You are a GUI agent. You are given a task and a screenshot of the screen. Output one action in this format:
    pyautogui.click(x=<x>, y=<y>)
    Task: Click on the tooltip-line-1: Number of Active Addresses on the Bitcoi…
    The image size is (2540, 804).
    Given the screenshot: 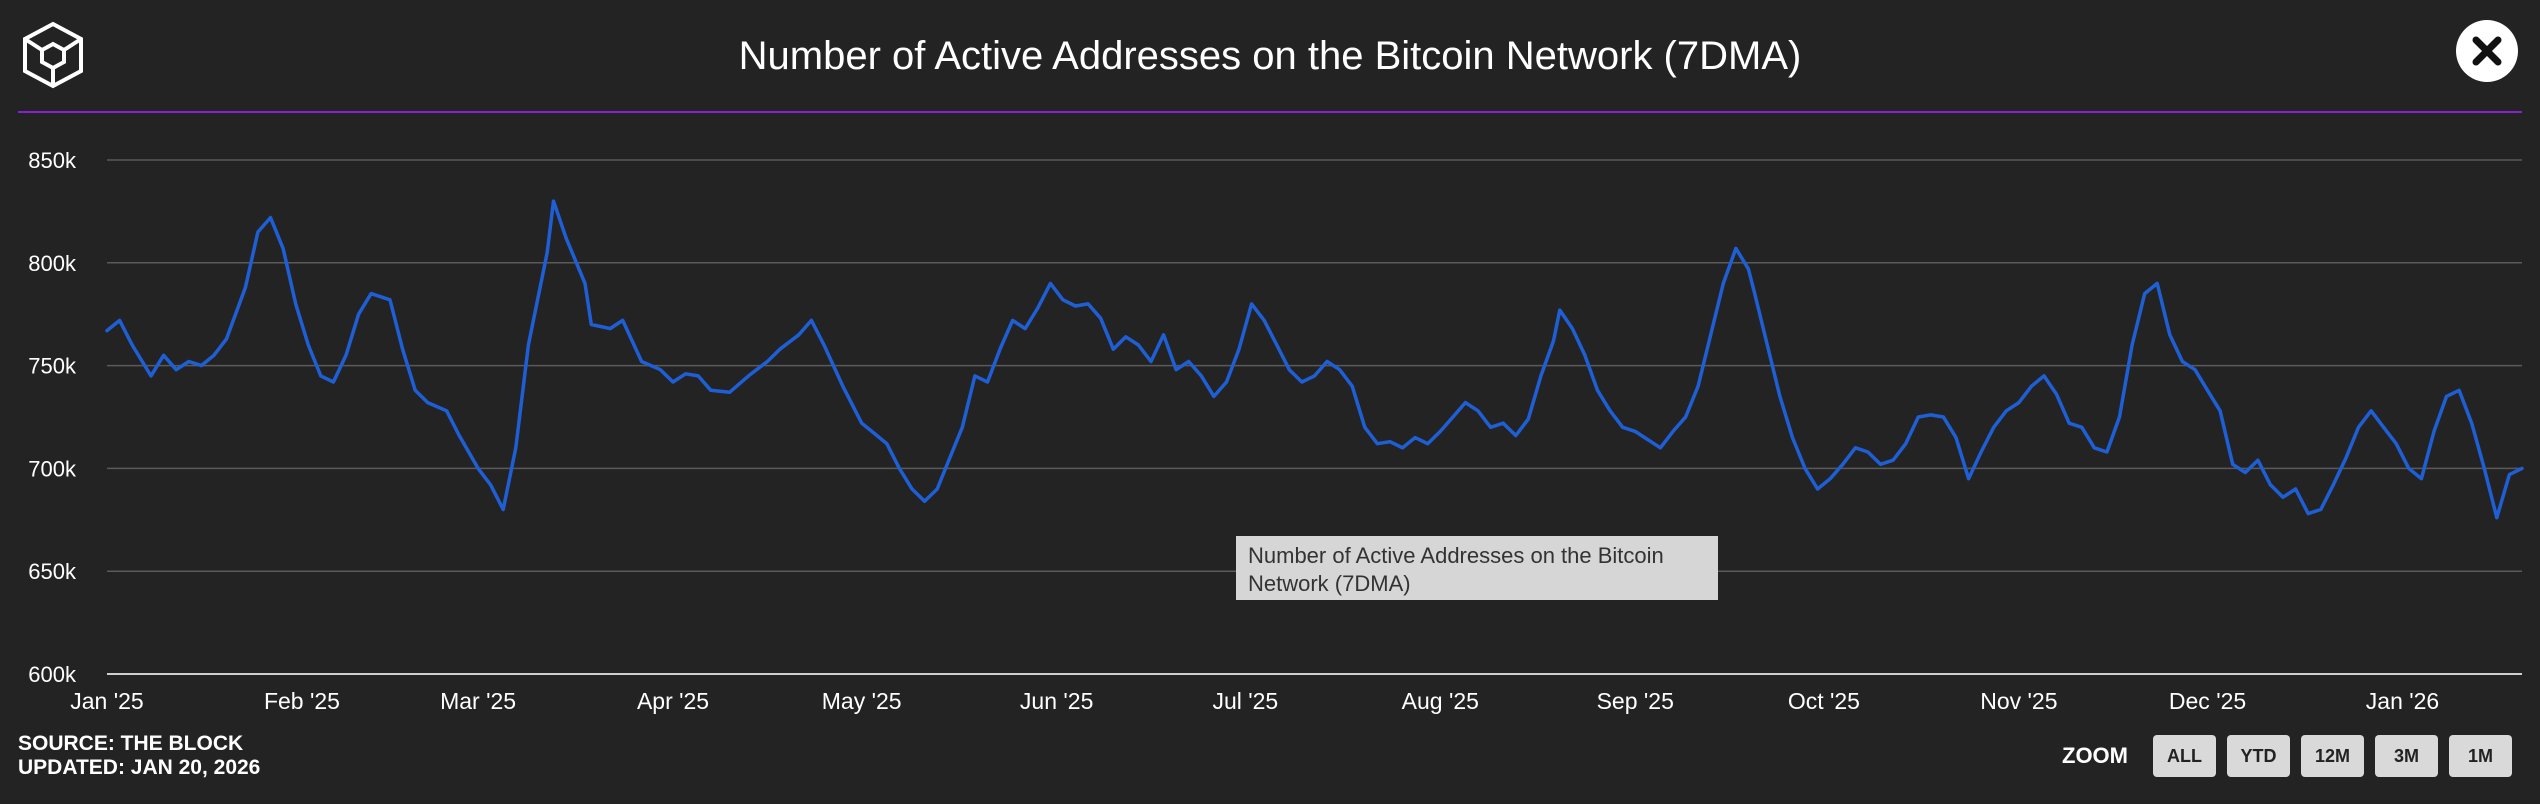 What is the action you would take?
    pyautogui.click(x=1456, y=555)
    